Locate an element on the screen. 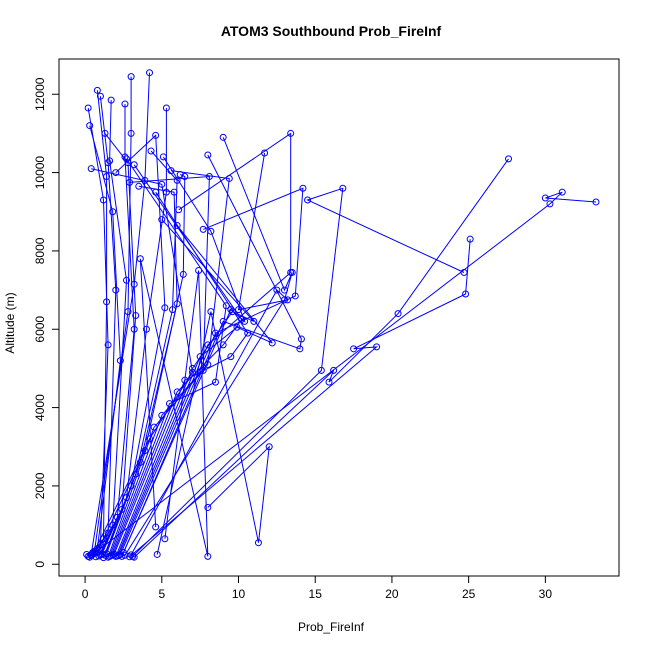 The width and height of the screenshot is (650, 650). x-axis: 0 5 10 15 20 25 30 is located at coordinates (317, 588).